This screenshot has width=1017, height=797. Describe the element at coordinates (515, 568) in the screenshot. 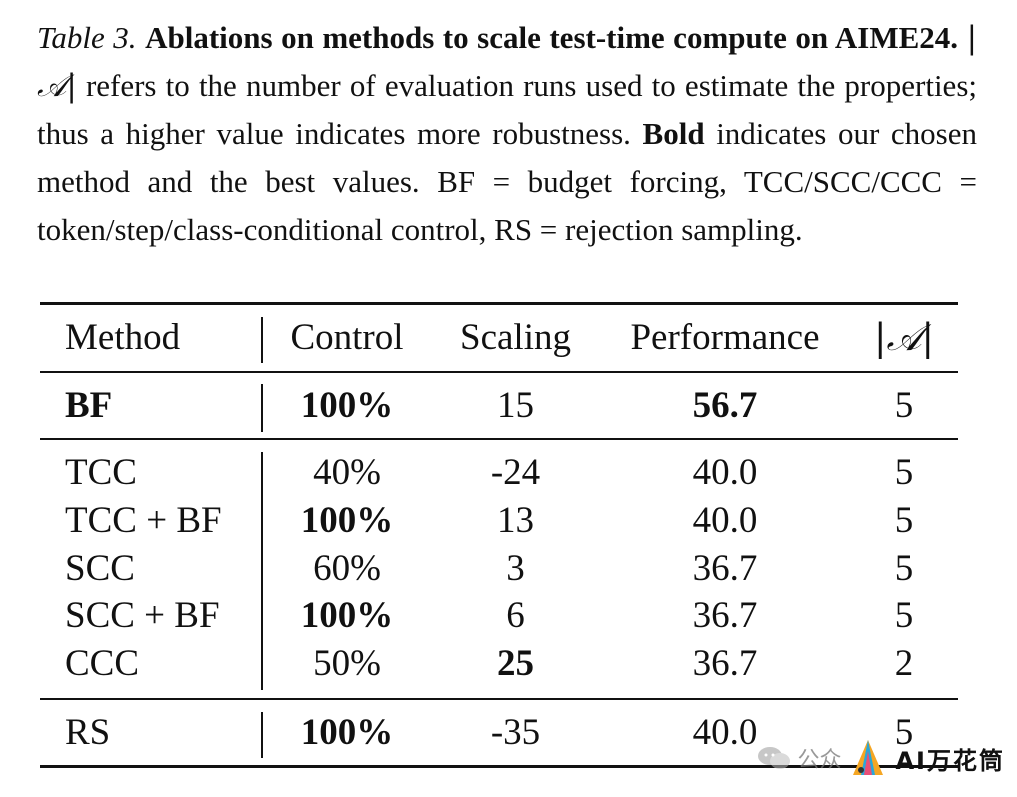

I see `row-scc-scaling: 3` at that location.